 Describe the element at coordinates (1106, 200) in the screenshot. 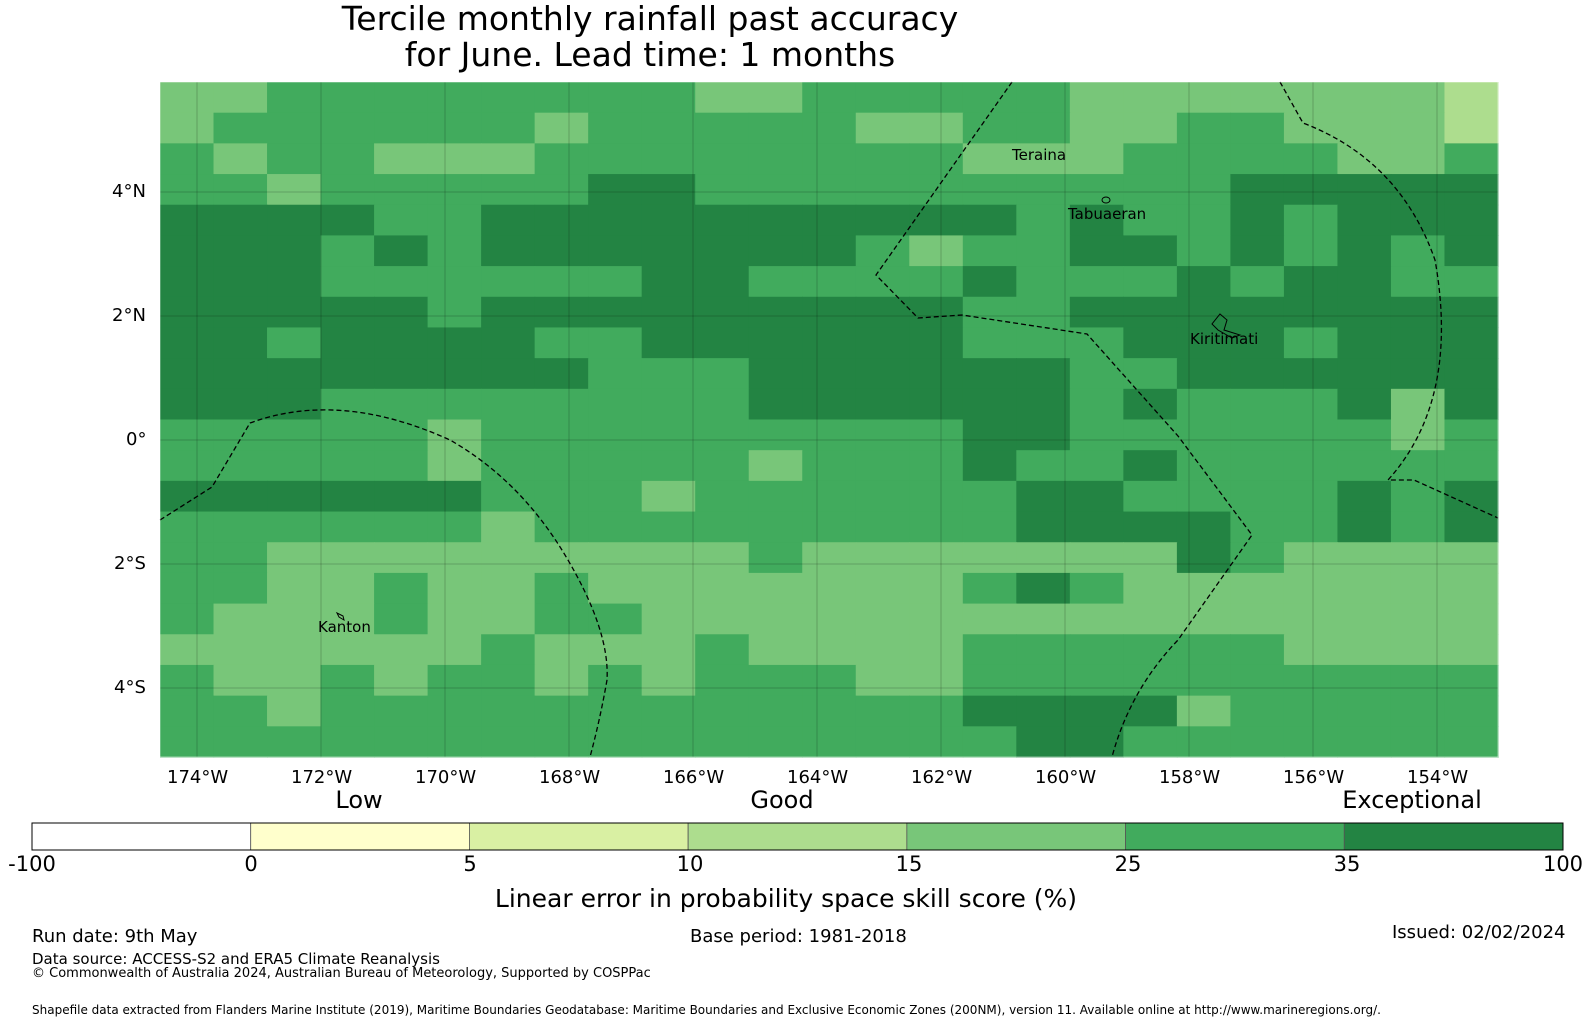

I see `tabuaeran-outline` at that location.